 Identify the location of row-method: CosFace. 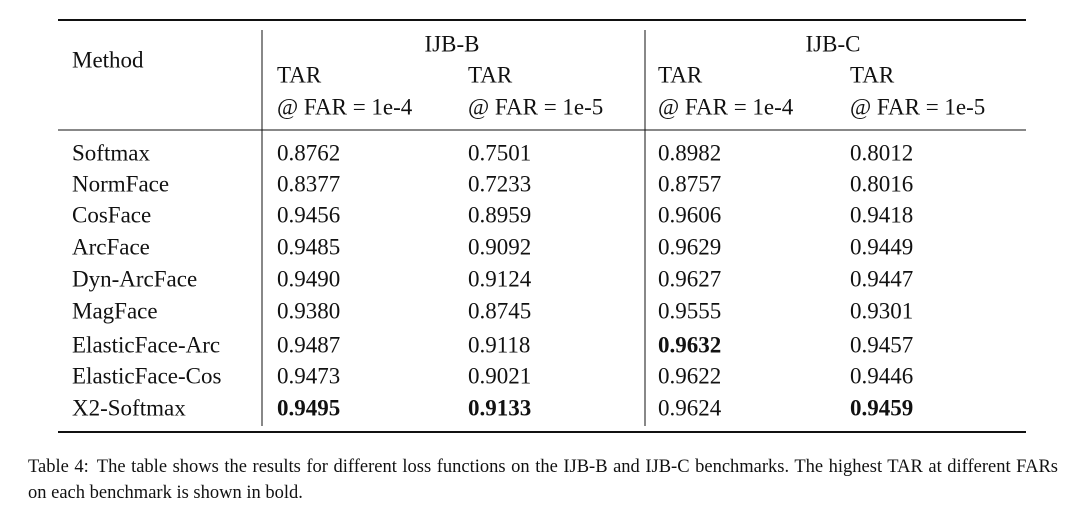
(112, 215).